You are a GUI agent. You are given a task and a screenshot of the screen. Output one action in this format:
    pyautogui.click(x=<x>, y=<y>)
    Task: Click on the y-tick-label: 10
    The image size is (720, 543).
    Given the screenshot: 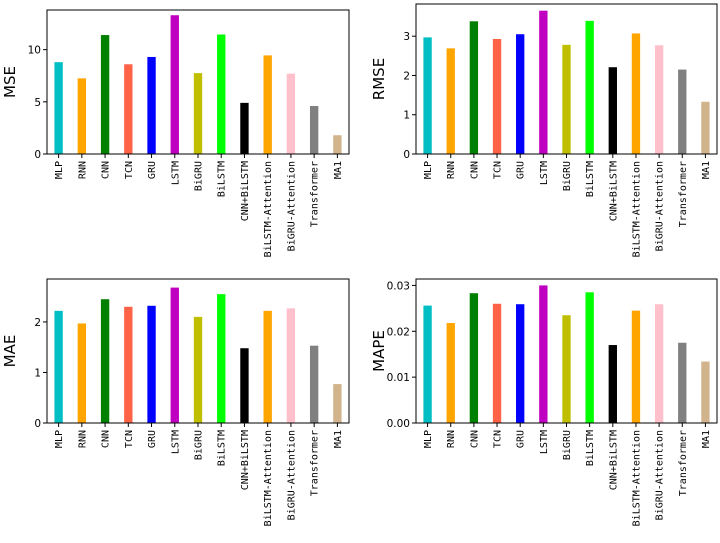 What is the action you would take?
    pyautogui.click(x=34, y=51)
    